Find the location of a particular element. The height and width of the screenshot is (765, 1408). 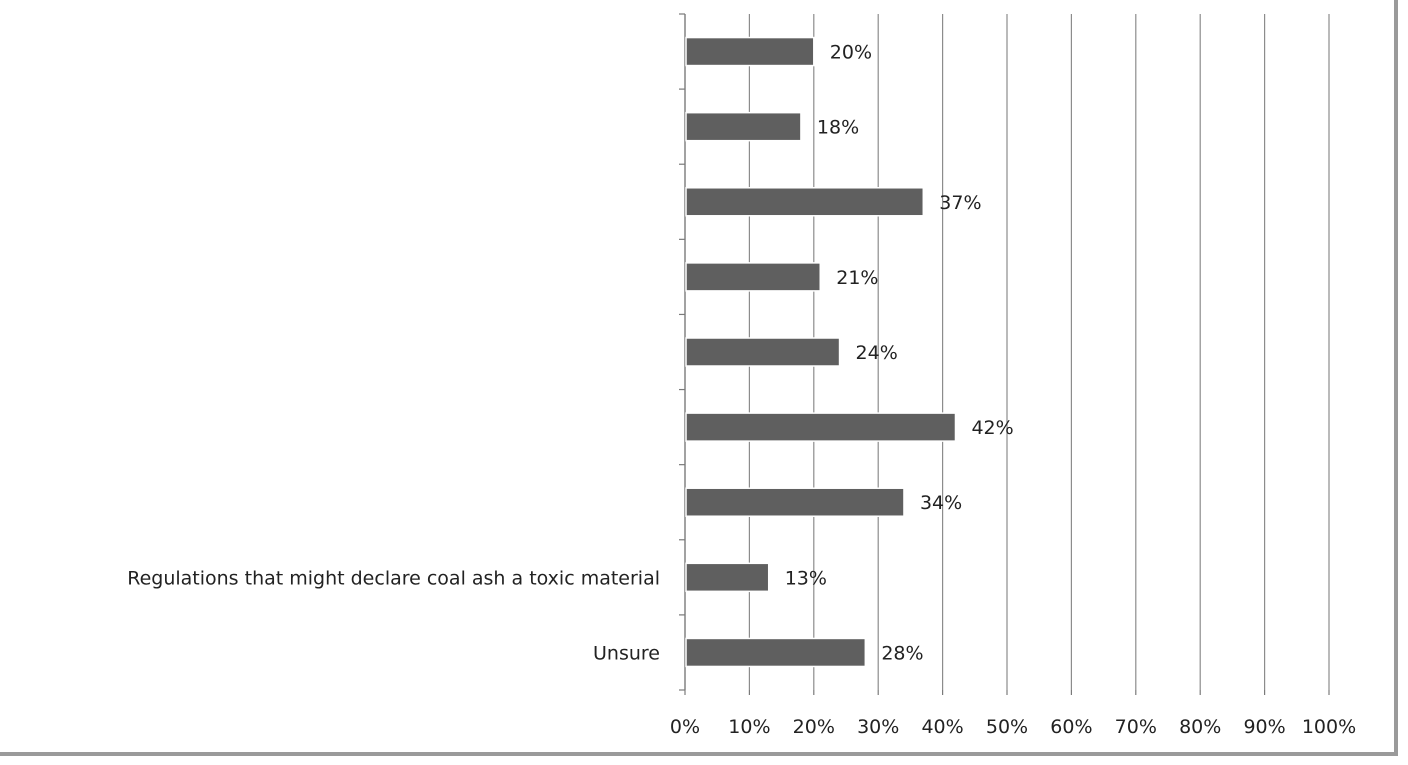

data-label: 13% is located at coordinates (806, 578).